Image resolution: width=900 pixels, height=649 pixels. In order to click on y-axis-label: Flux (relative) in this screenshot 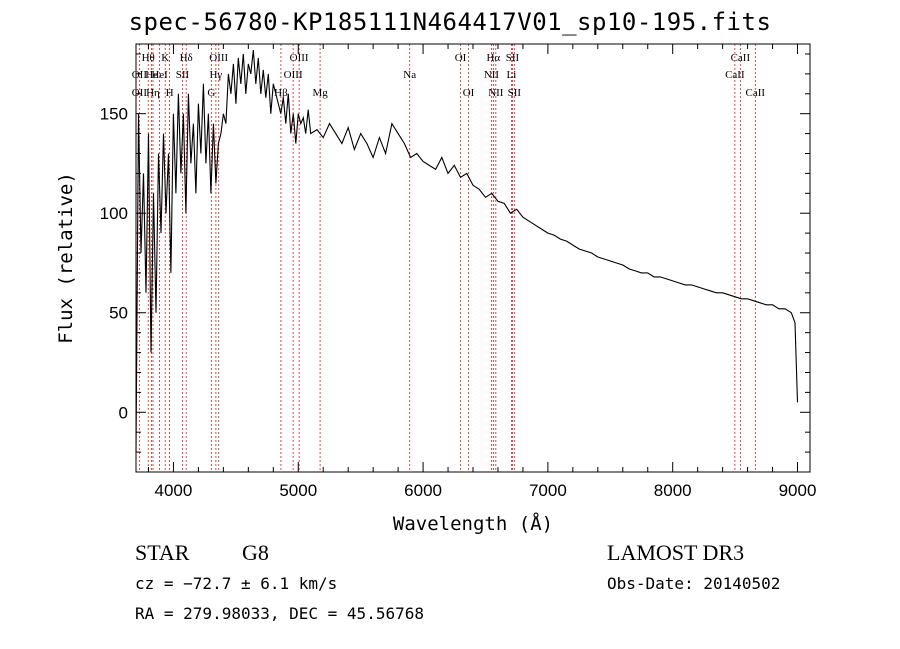, I will do `click(66, 258)`.